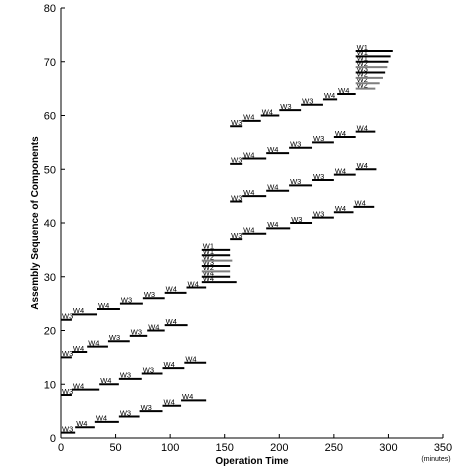  Describe the element at coordinates (170, 448) in the screenshot. I see `x-tick-label: 100` at that location.